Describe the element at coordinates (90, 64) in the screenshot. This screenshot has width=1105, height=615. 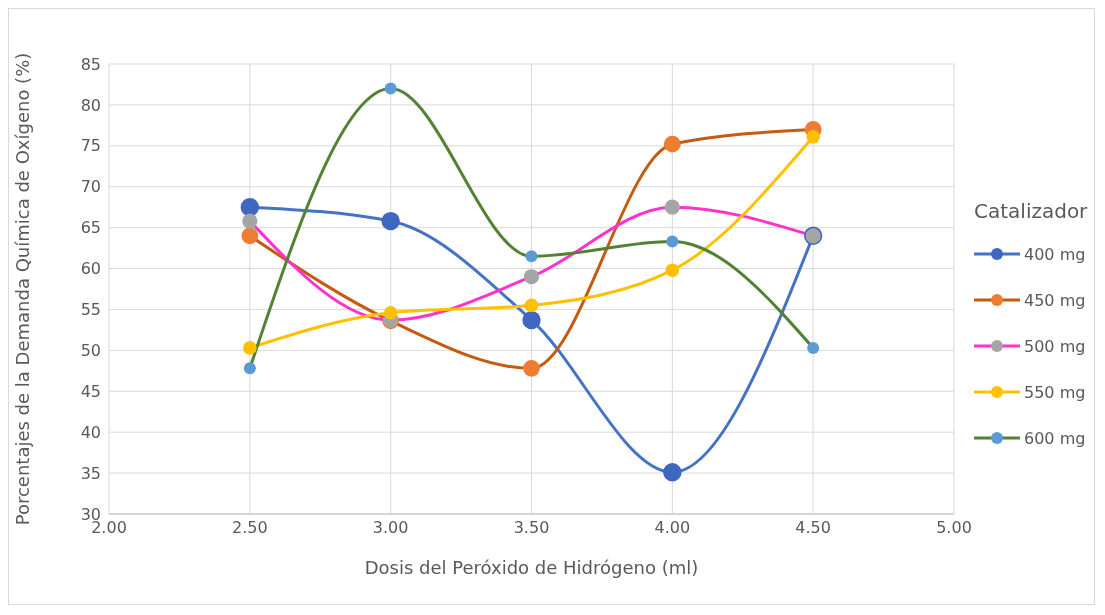
I see `y-tick-label: 85` at that location.